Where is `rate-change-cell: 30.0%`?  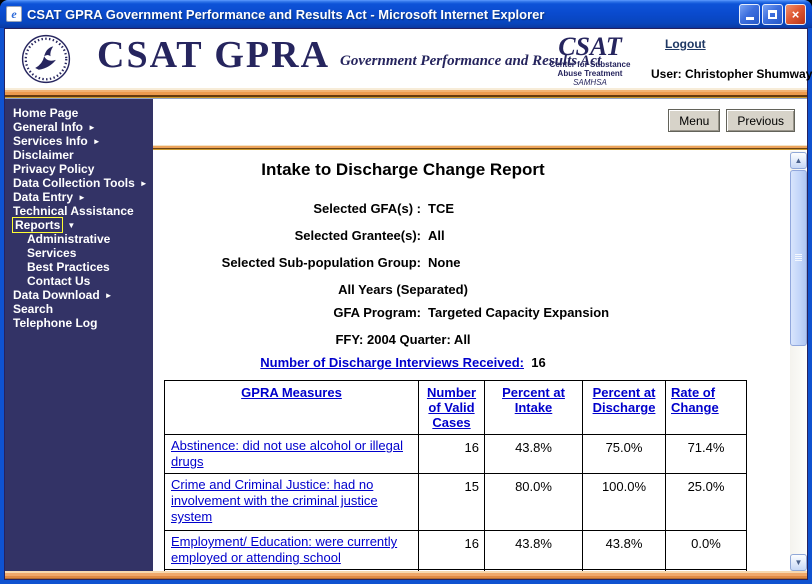 rate-change-cell: 30.0% is located at coordinates (706, 570).